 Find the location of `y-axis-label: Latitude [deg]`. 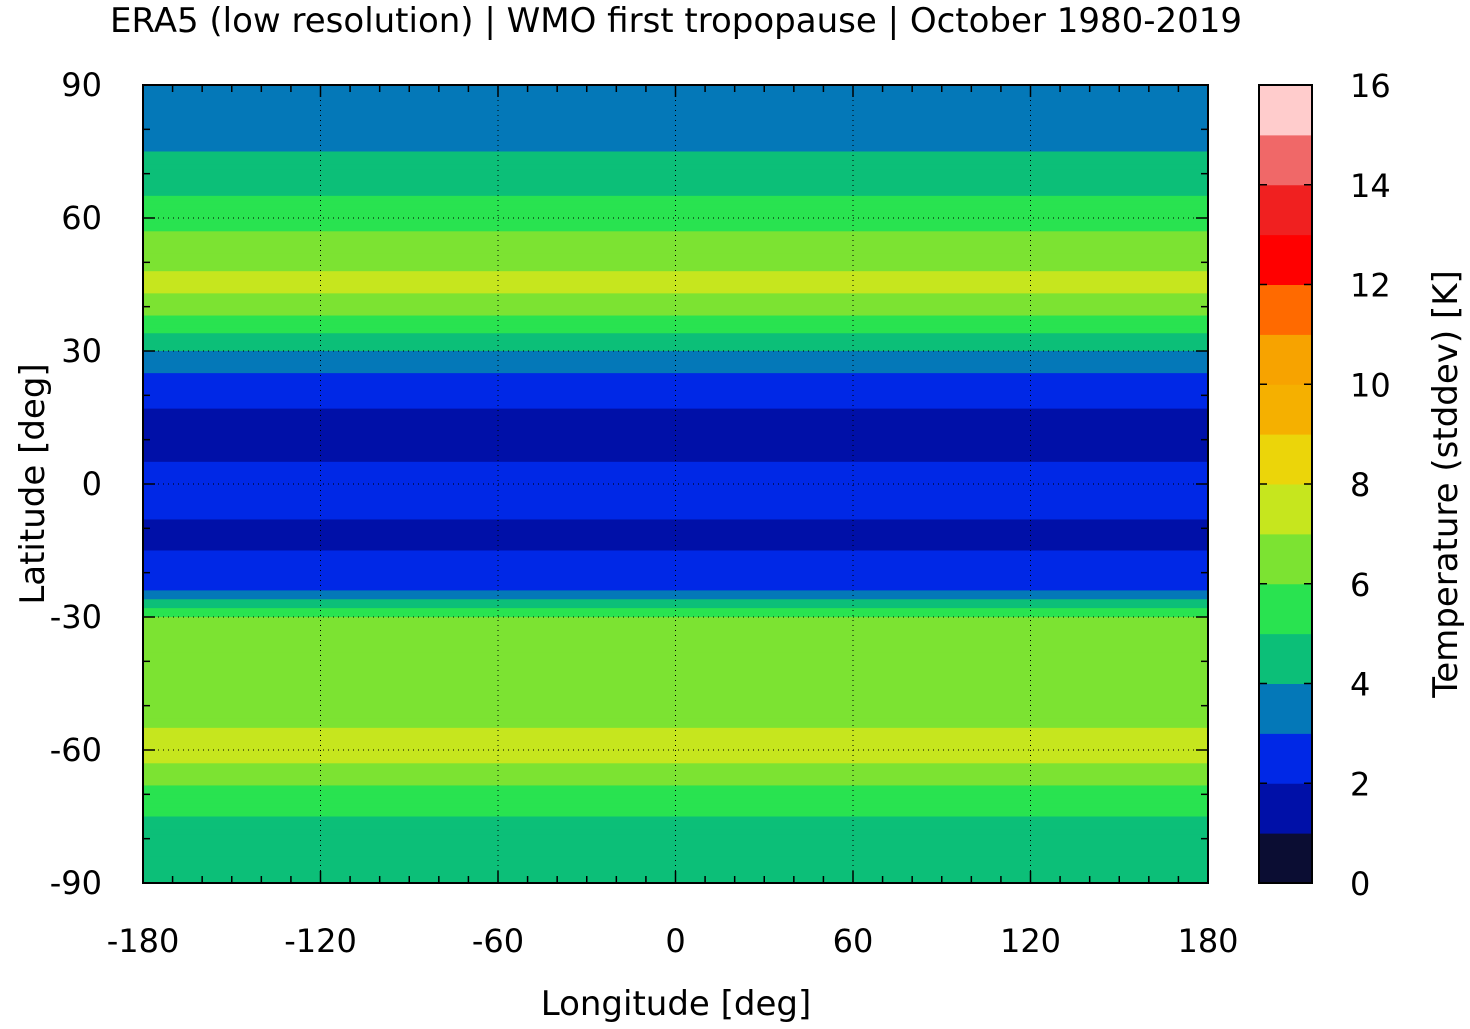

y-axis-label: Latitude [deg] is located at coordinates (33, 483).